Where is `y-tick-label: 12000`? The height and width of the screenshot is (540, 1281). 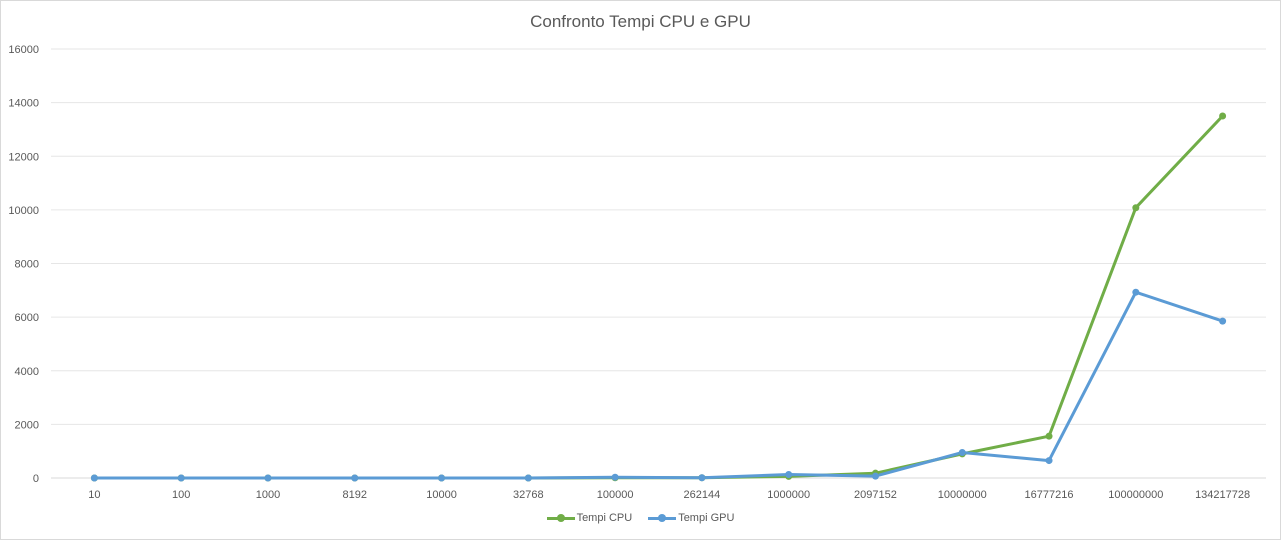
y-tick-label: 12000 is located at coordinates (23, 157).